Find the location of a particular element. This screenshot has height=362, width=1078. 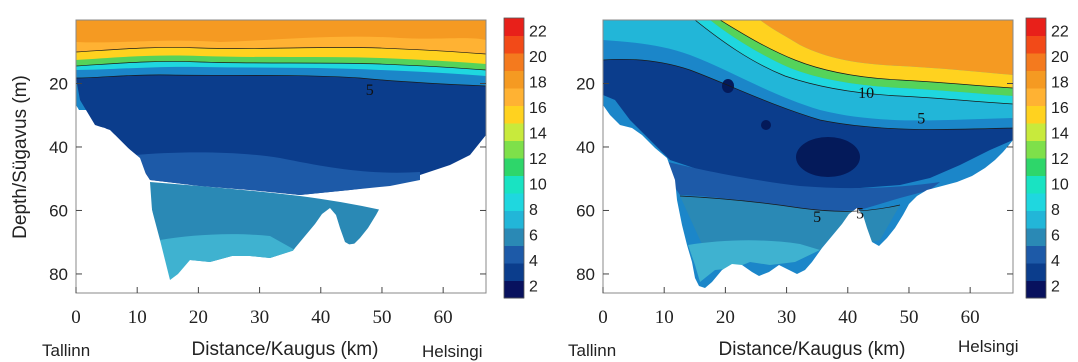

y-tick-label: 20 is located at coordinates (58, 83).